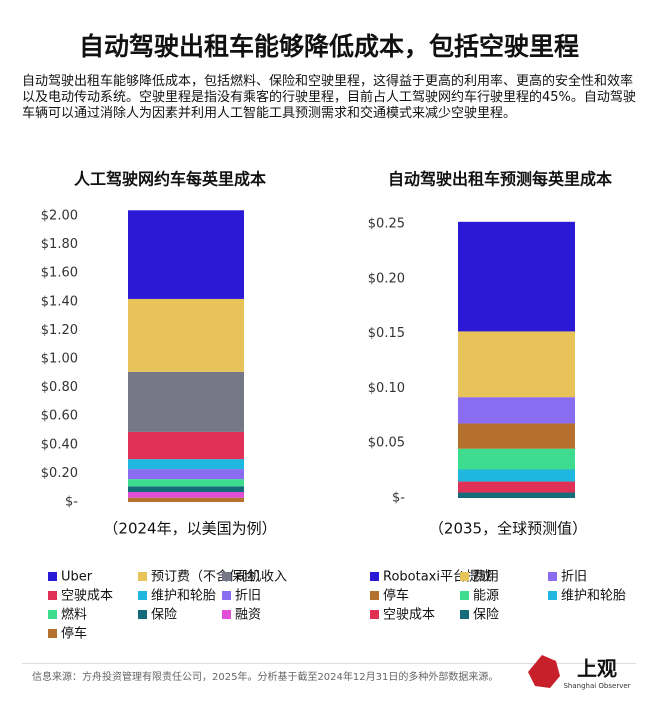  What do you see at coordinates (508, 529) in the screenshot?
I see `caption: （2035，全球预测值）` at bounding box center [508, 529].